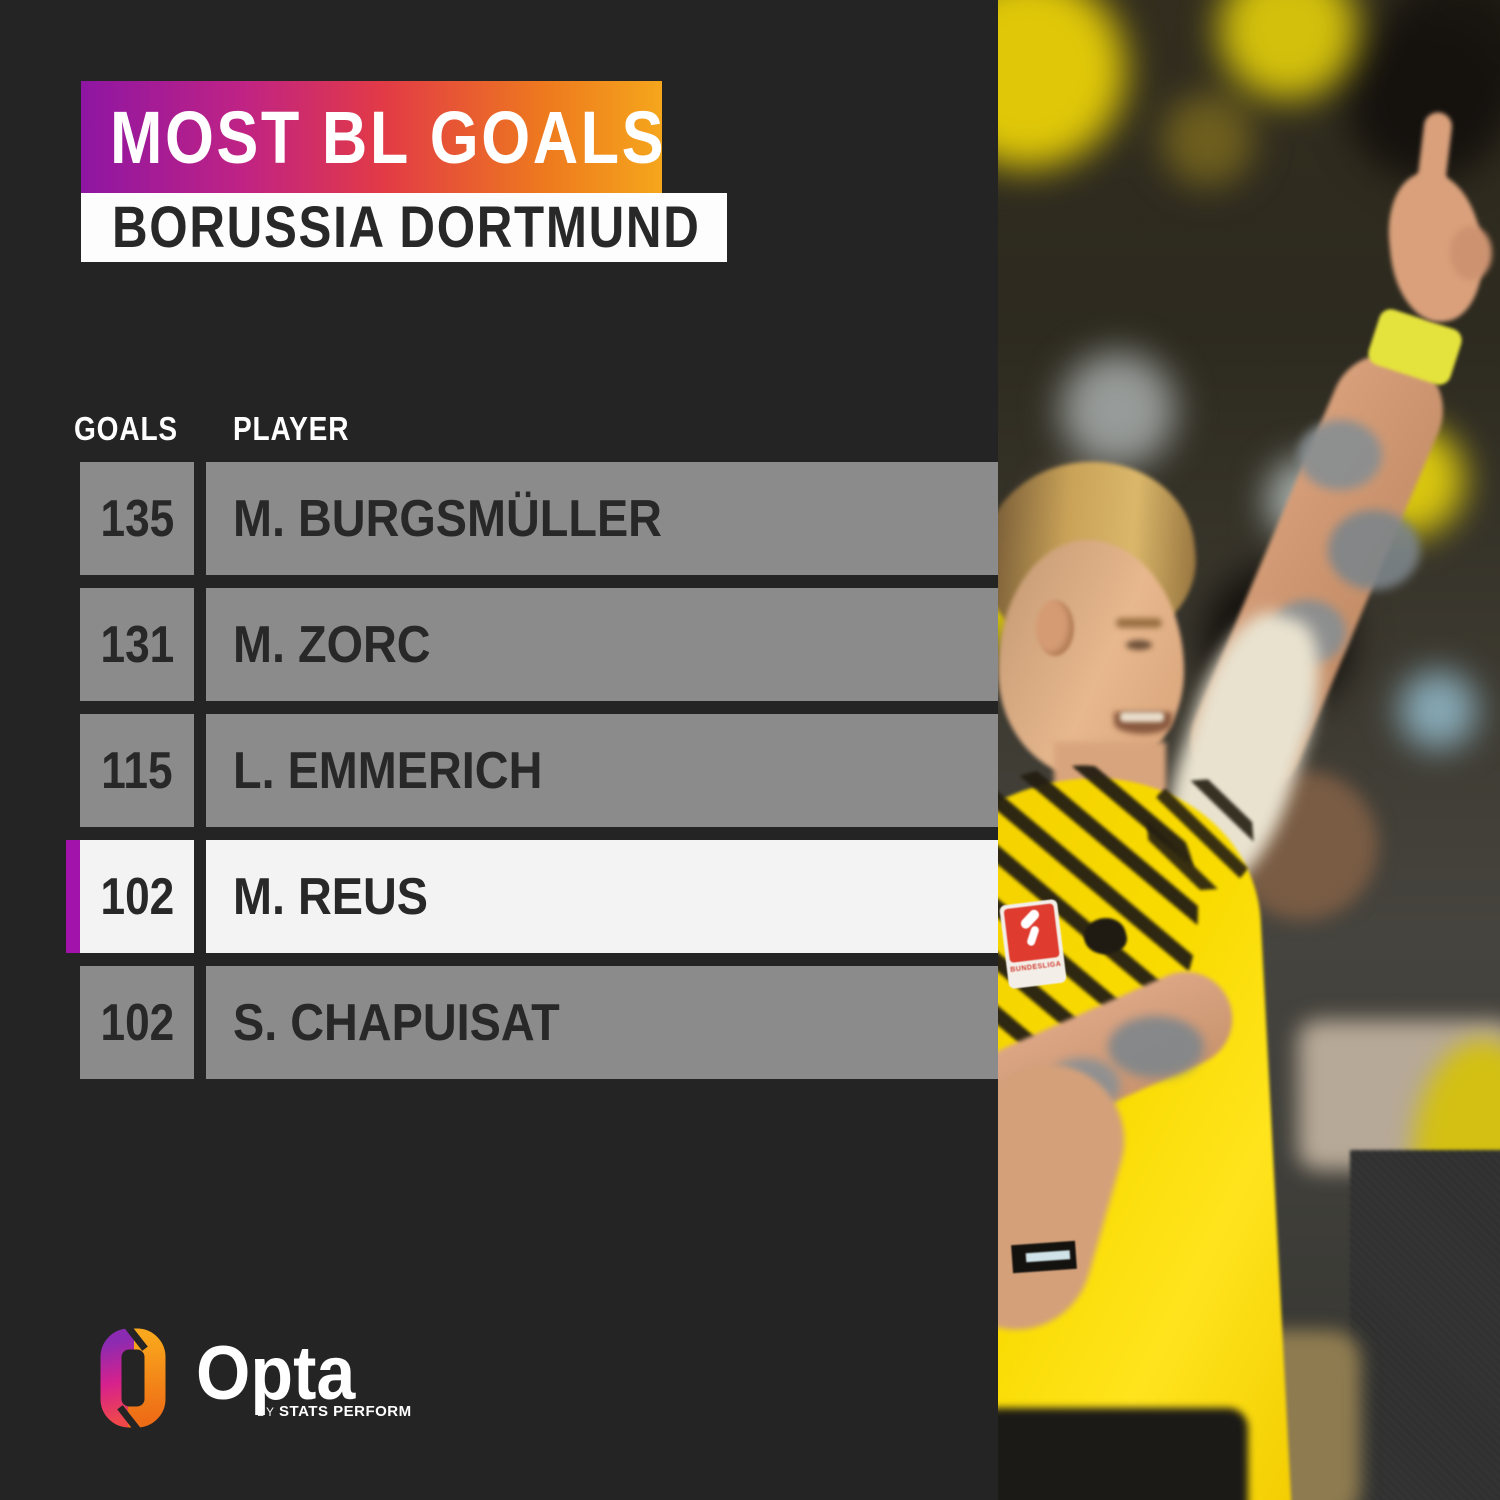  Describe the element at coordinates (1425, 1325) in the screenshot. I see `background-speaker-box` at that location.